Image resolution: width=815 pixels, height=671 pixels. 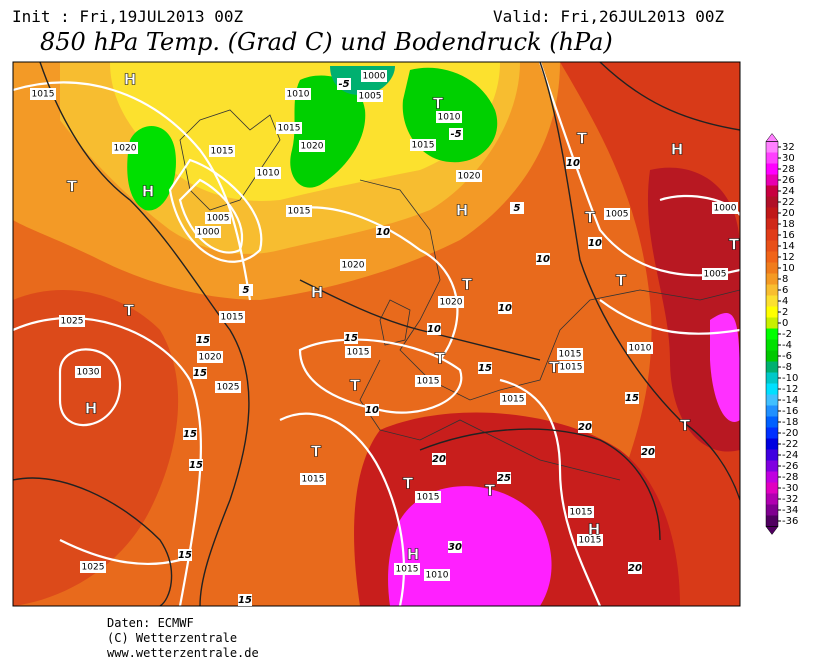 I want to click on colorbar-label: 10, so click(x=788, y=268).